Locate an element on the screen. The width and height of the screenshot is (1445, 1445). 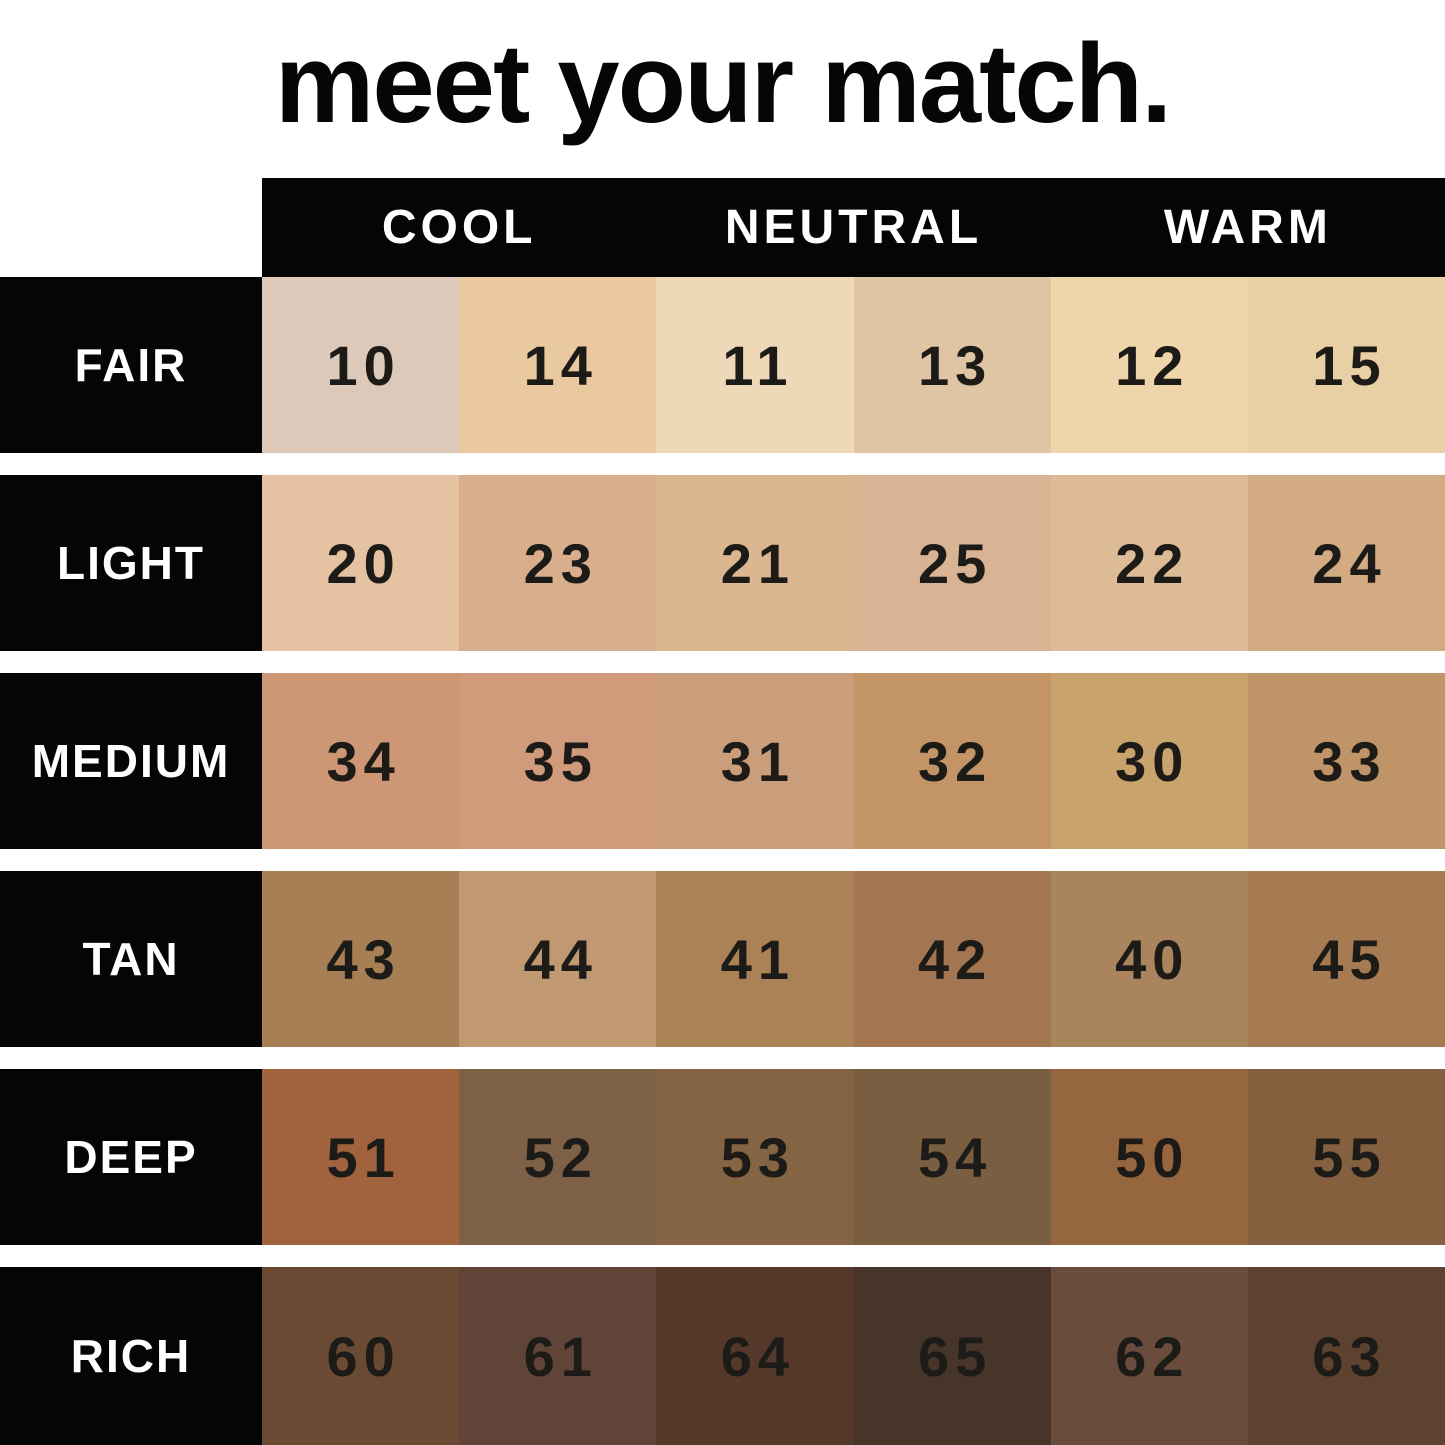
shade-swatch-61: 61 is located at coordinates (558, 1356).